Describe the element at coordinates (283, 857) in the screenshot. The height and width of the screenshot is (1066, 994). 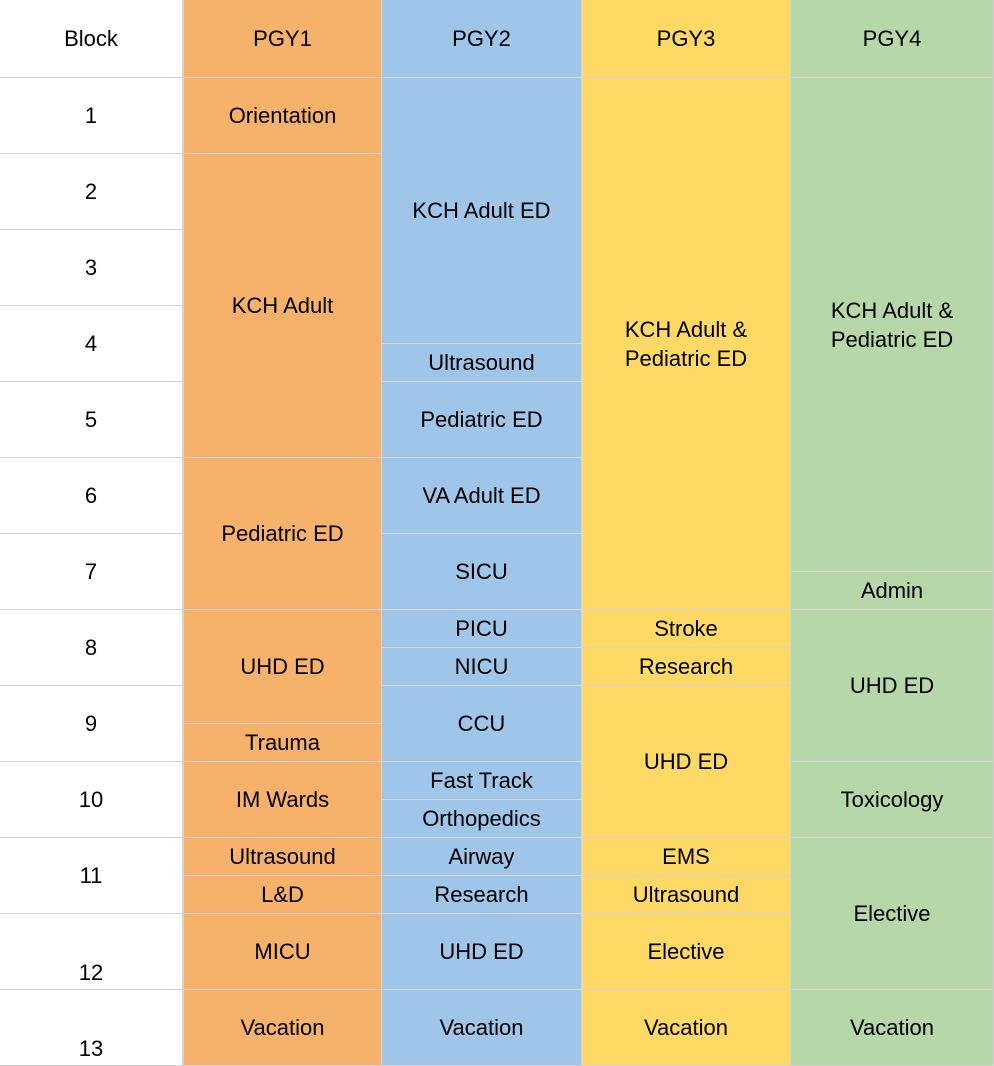
I see `rotation-pgy1: Ultrasound` at that location.